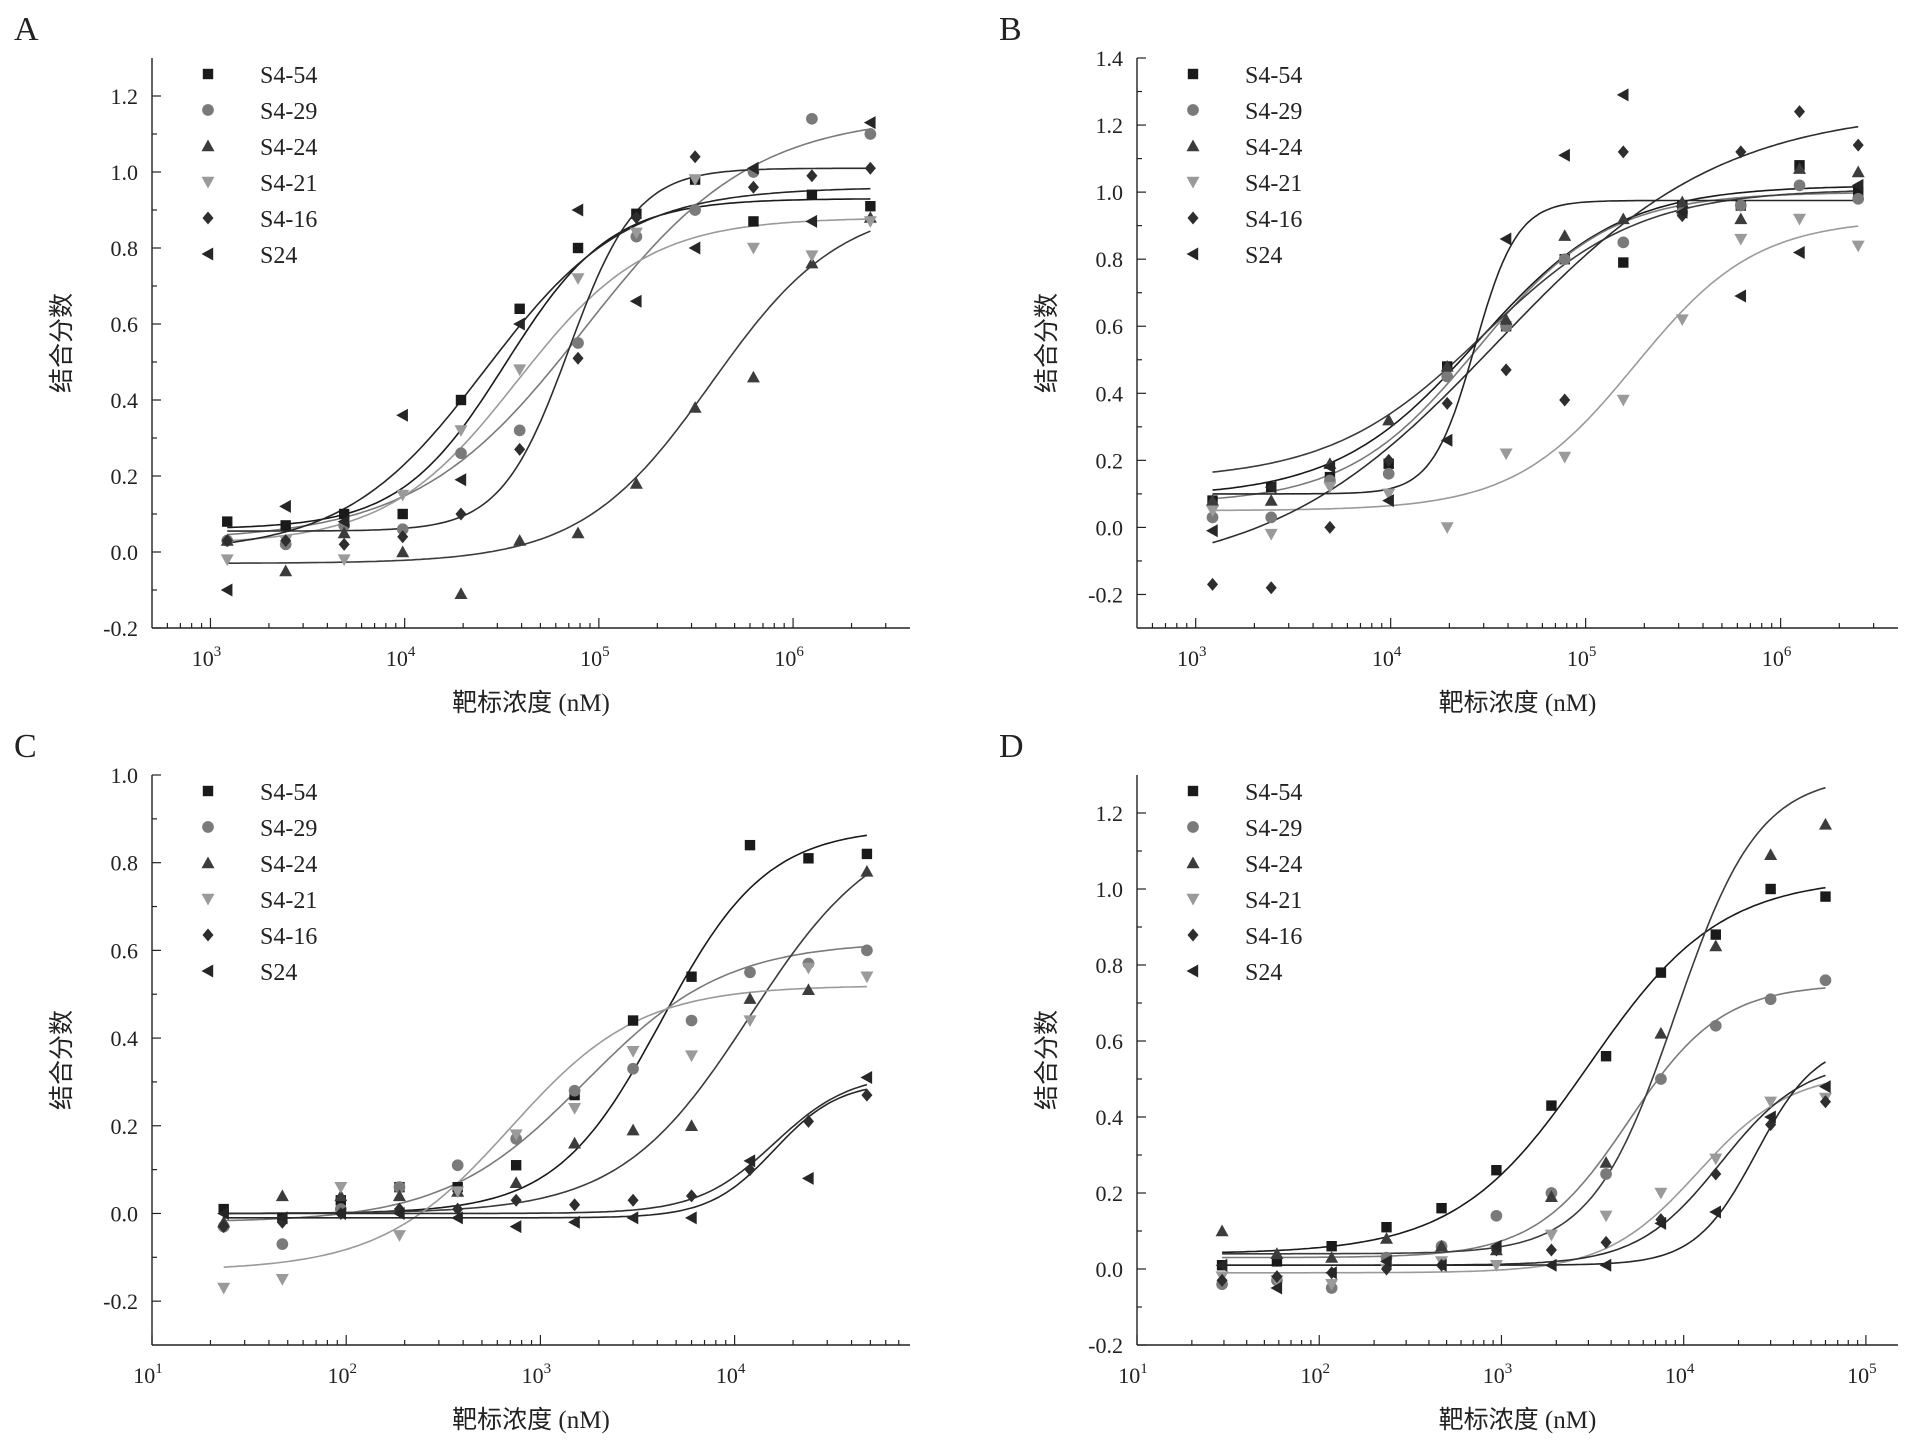  Describe the element at coordinates (288, 865) in the screenshot. I see `legend-label: S4-24` at that location.